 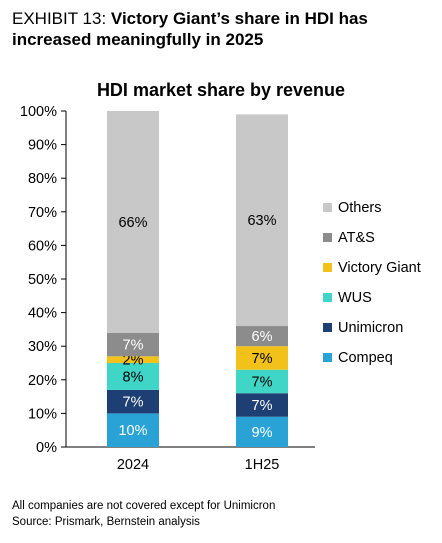 What do you see at coordinates (42, 280) in the screenshot?
I see `y-tick-label: 50%` at bounding box center [42, 280].